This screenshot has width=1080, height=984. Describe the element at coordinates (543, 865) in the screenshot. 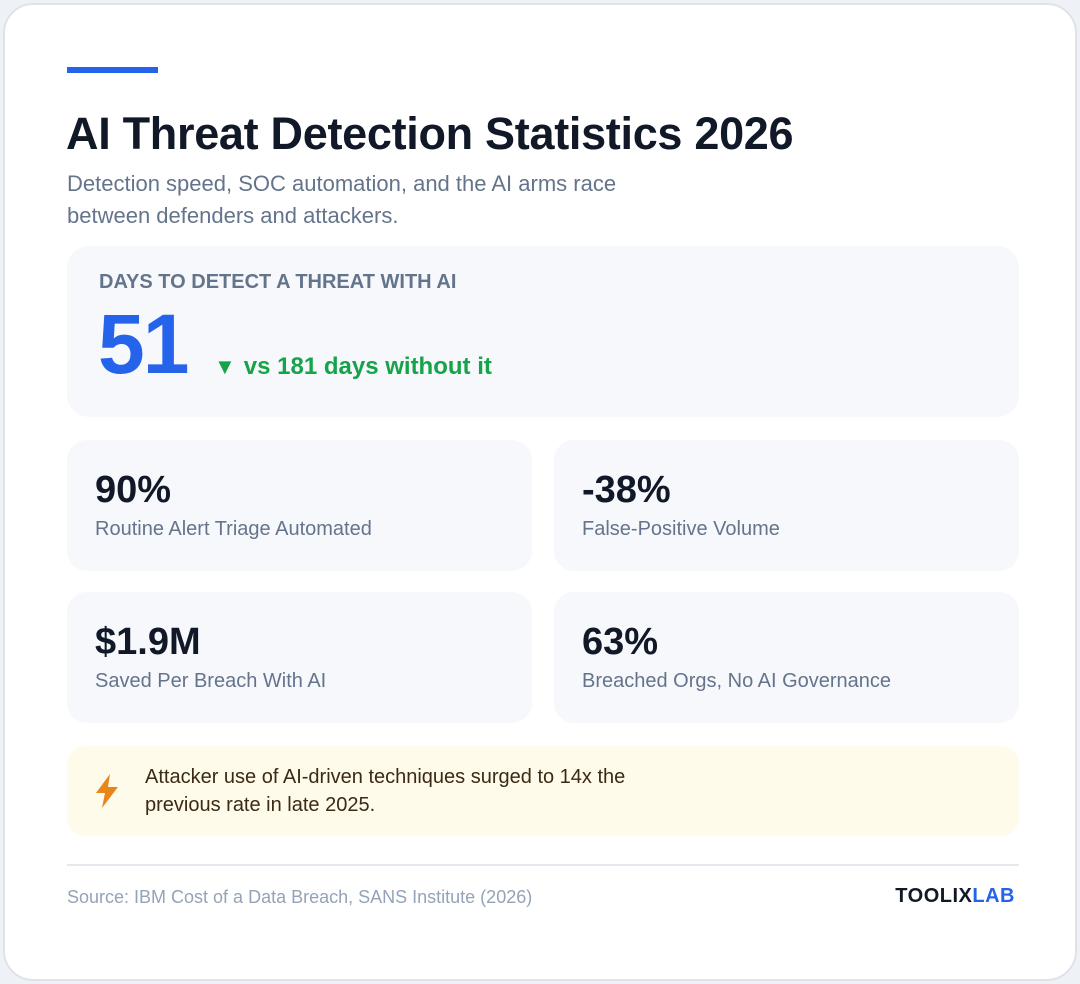

I see `footer-divider` at that location.